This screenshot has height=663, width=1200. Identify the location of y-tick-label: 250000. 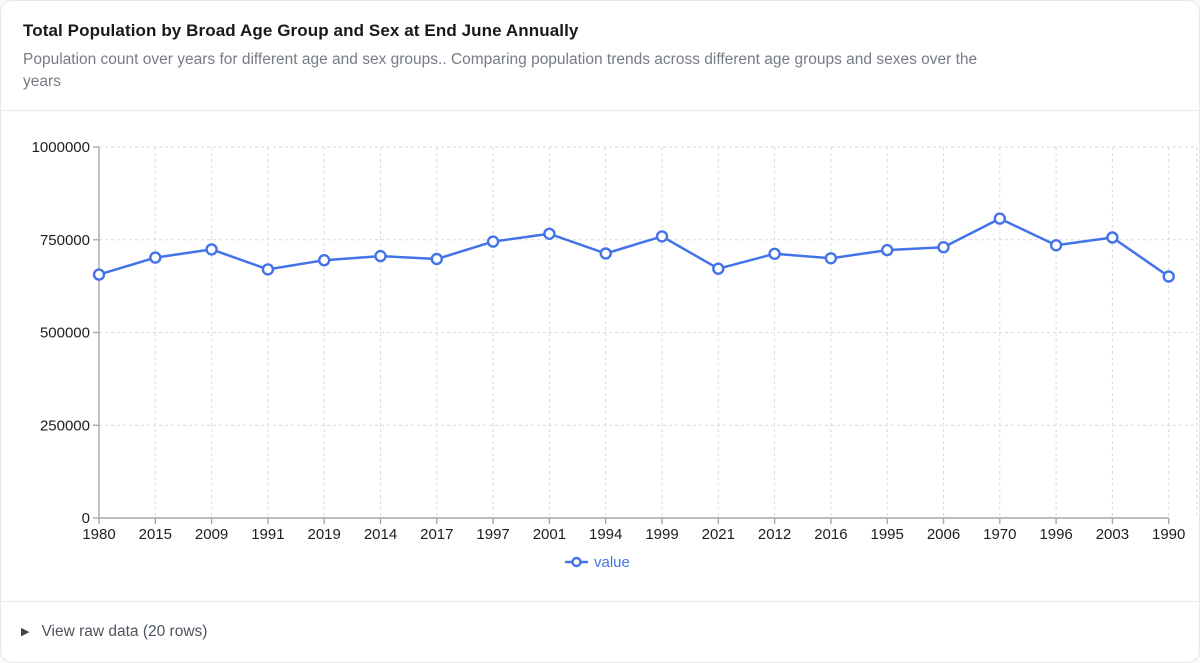
(65, 425).